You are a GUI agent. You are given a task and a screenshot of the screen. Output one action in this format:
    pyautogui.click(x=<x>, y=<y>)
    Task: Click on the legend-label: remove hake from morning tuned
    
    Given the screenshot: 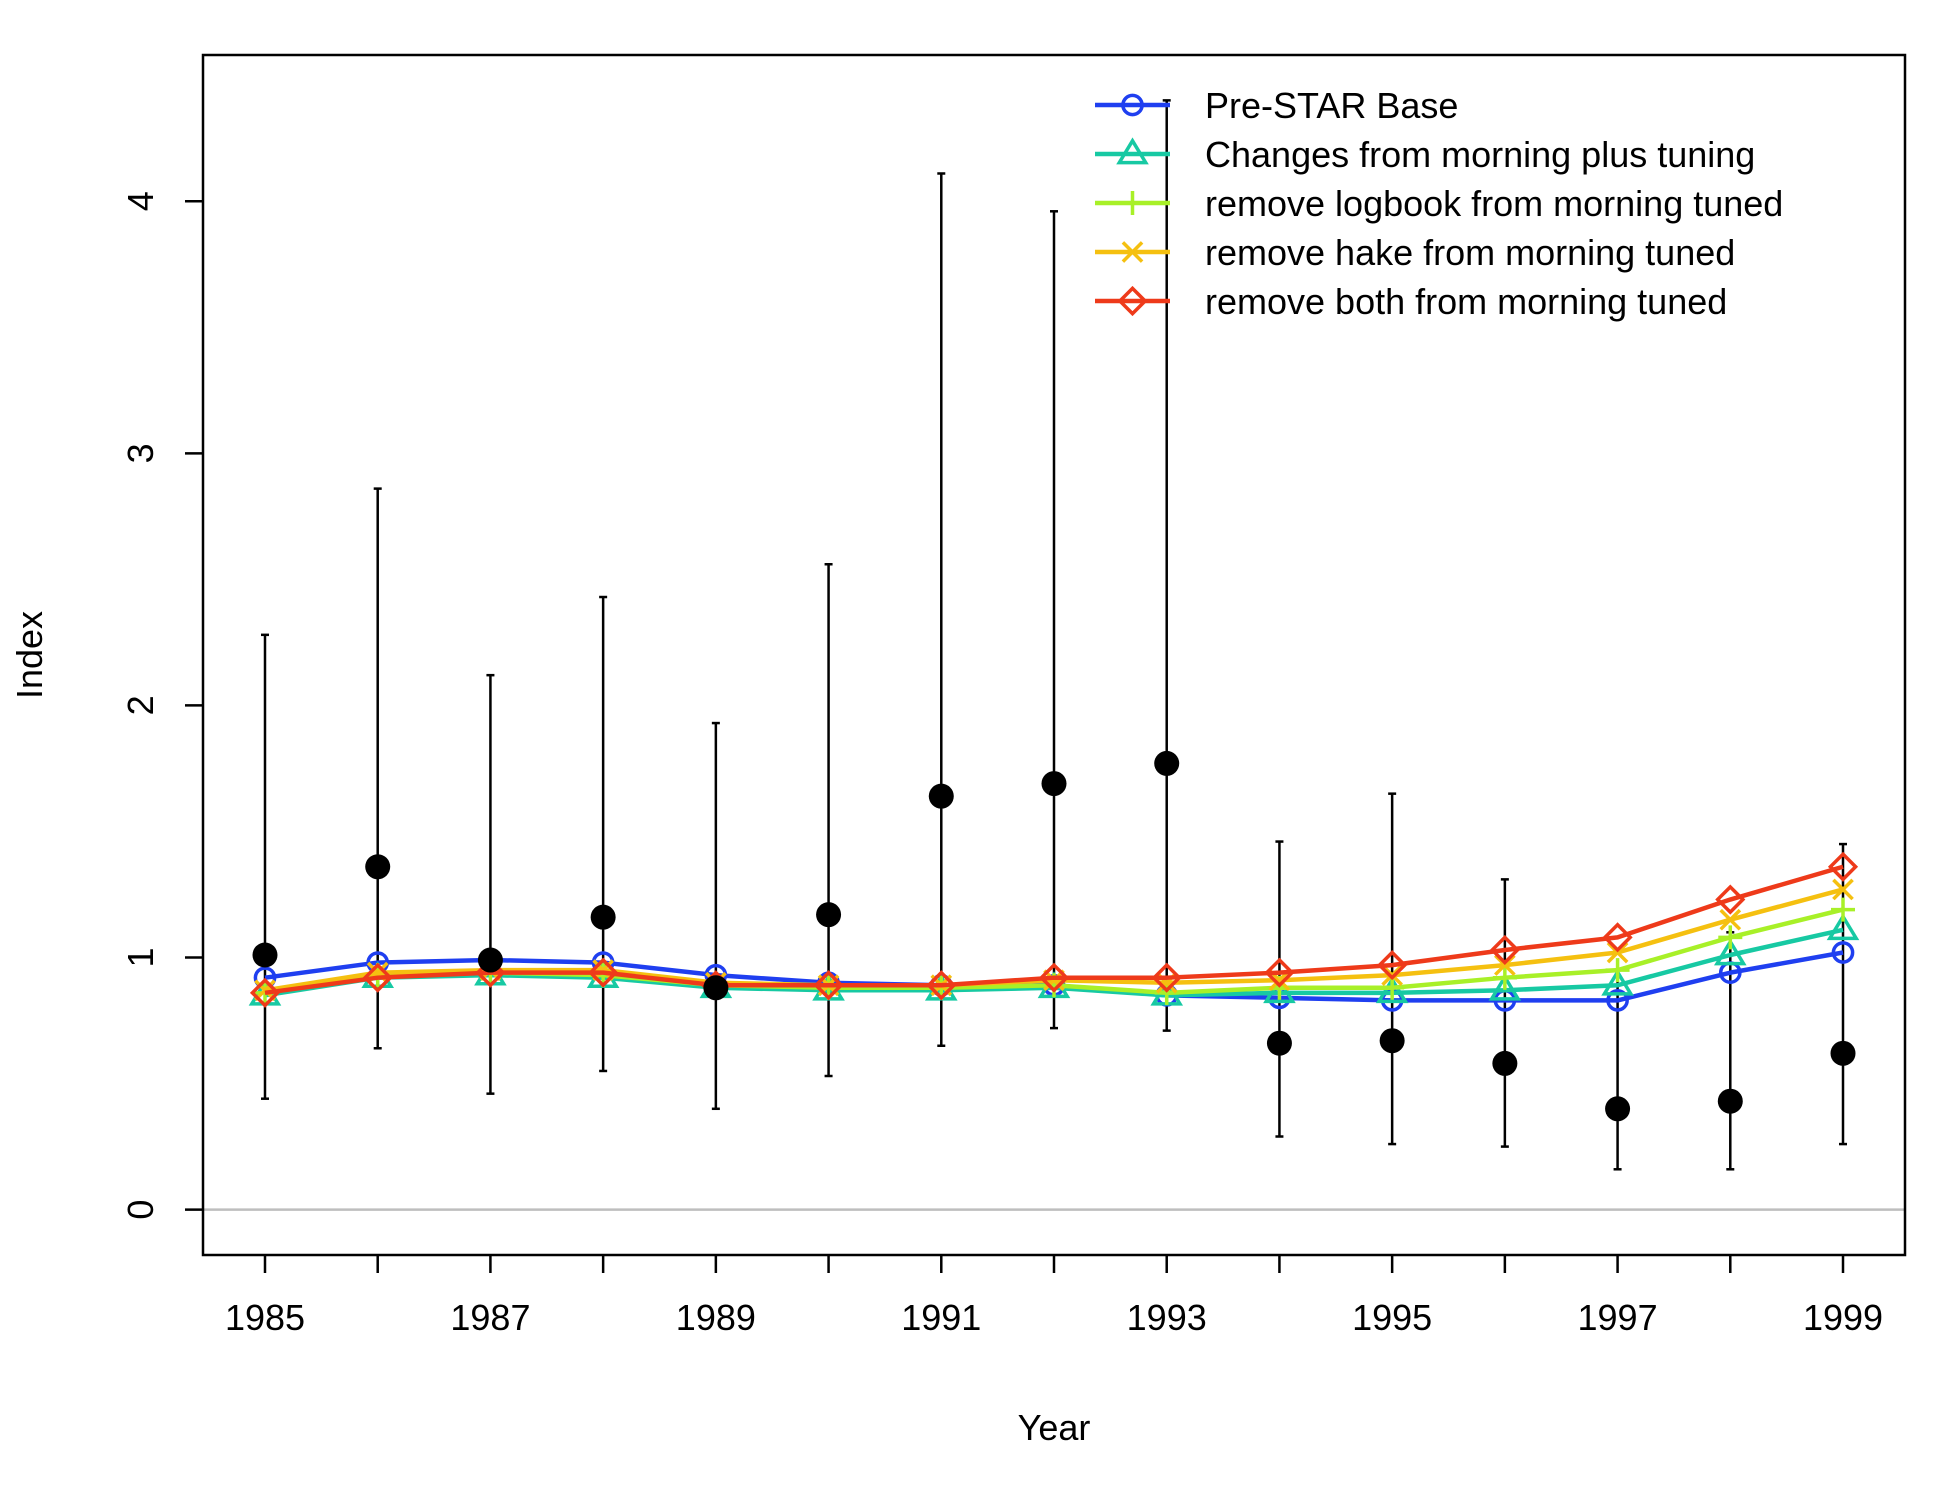 What is the action you would take?
    pyautogui.click(x=1470, y=252)
    